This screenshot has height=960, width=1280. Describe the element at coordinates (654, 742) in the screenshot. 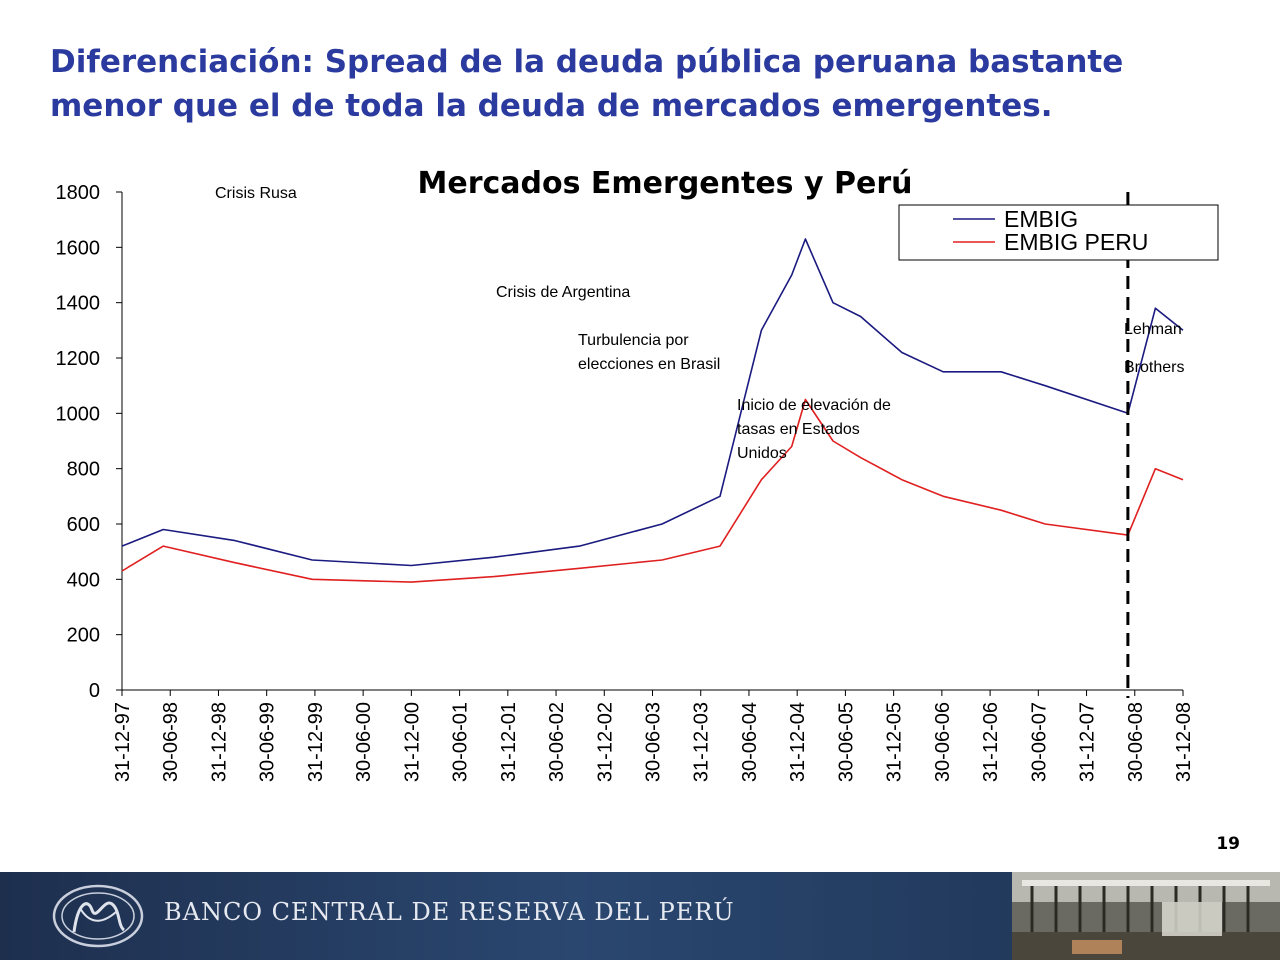

I see `x-tick-label: 30-06-03` at that location.